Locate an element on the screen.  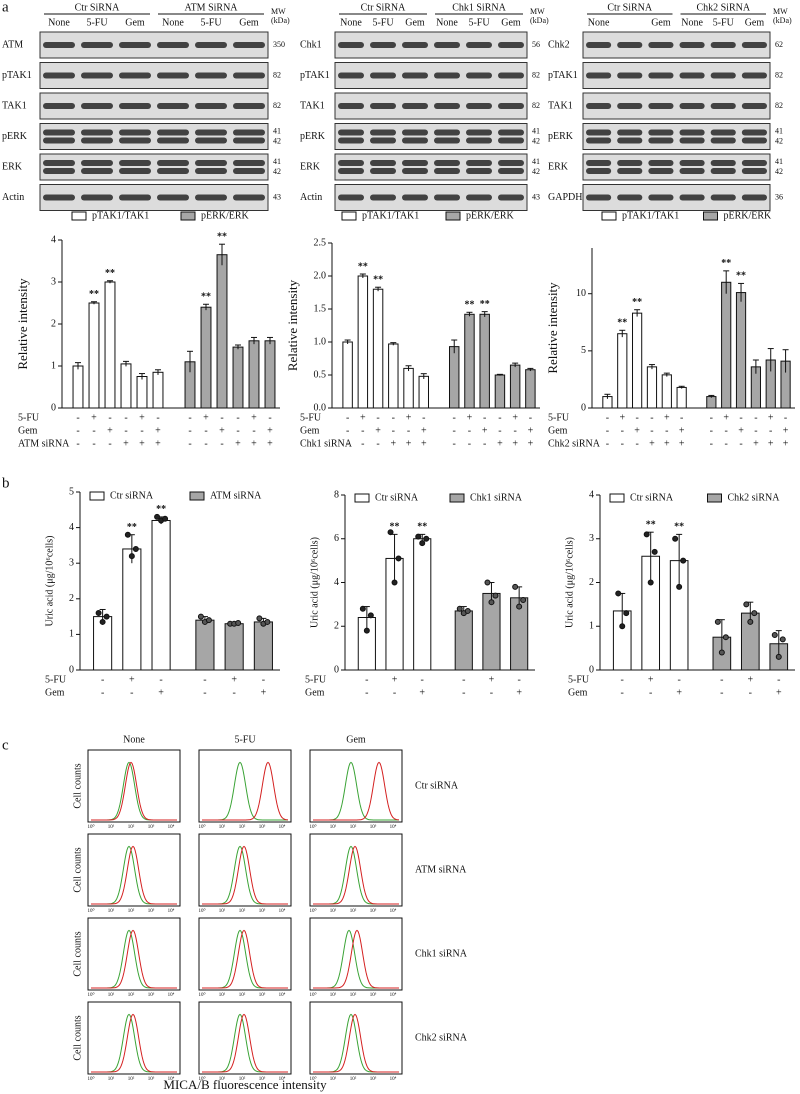
row-label: pTAK1 is located at coordinates (563, 75).